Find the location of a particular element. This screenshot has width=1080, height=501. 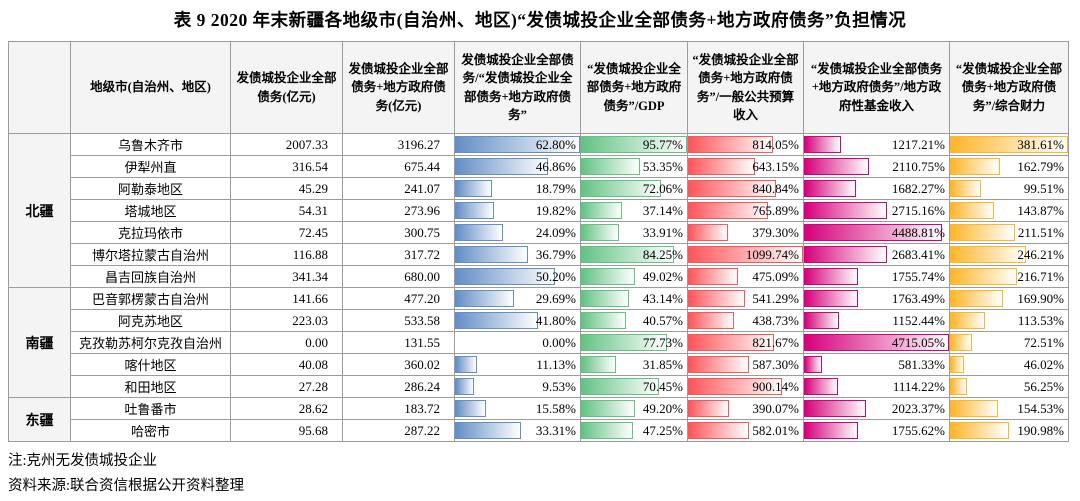

bar-cell: 49.20% is located at coordinates (634, 408).